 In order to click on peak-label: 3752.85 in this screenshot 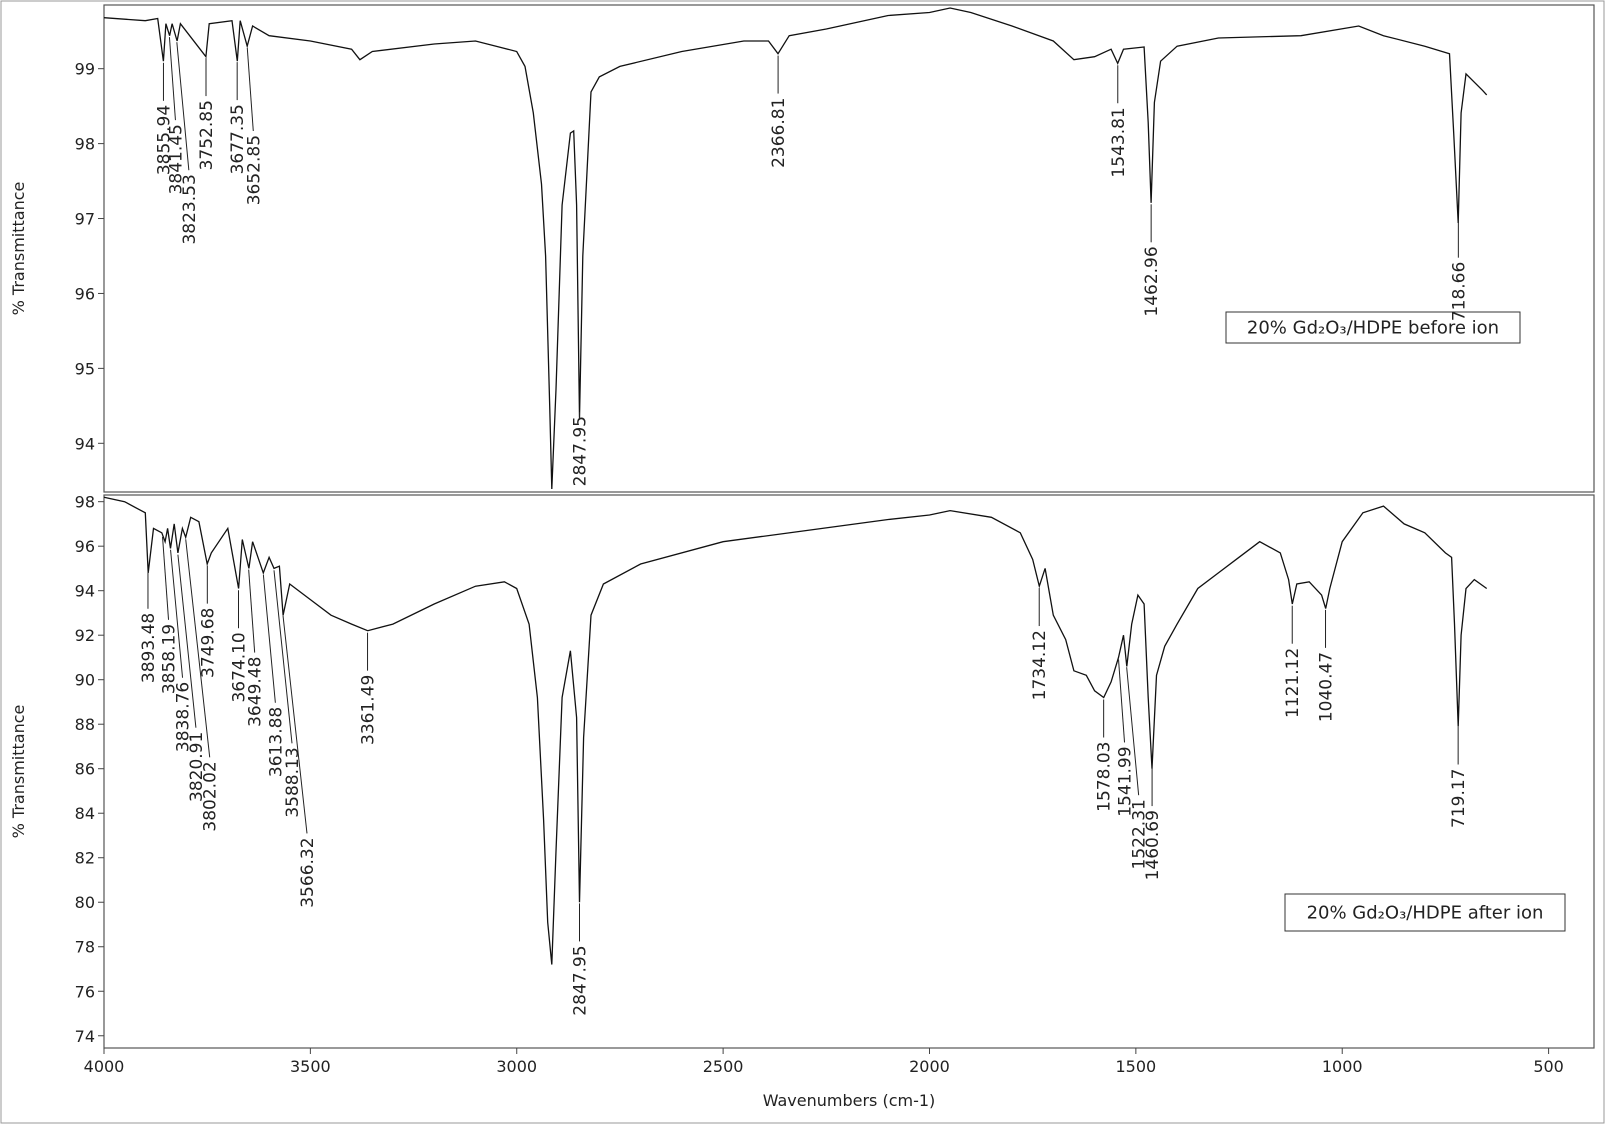, I will do `click(207, 135)`.